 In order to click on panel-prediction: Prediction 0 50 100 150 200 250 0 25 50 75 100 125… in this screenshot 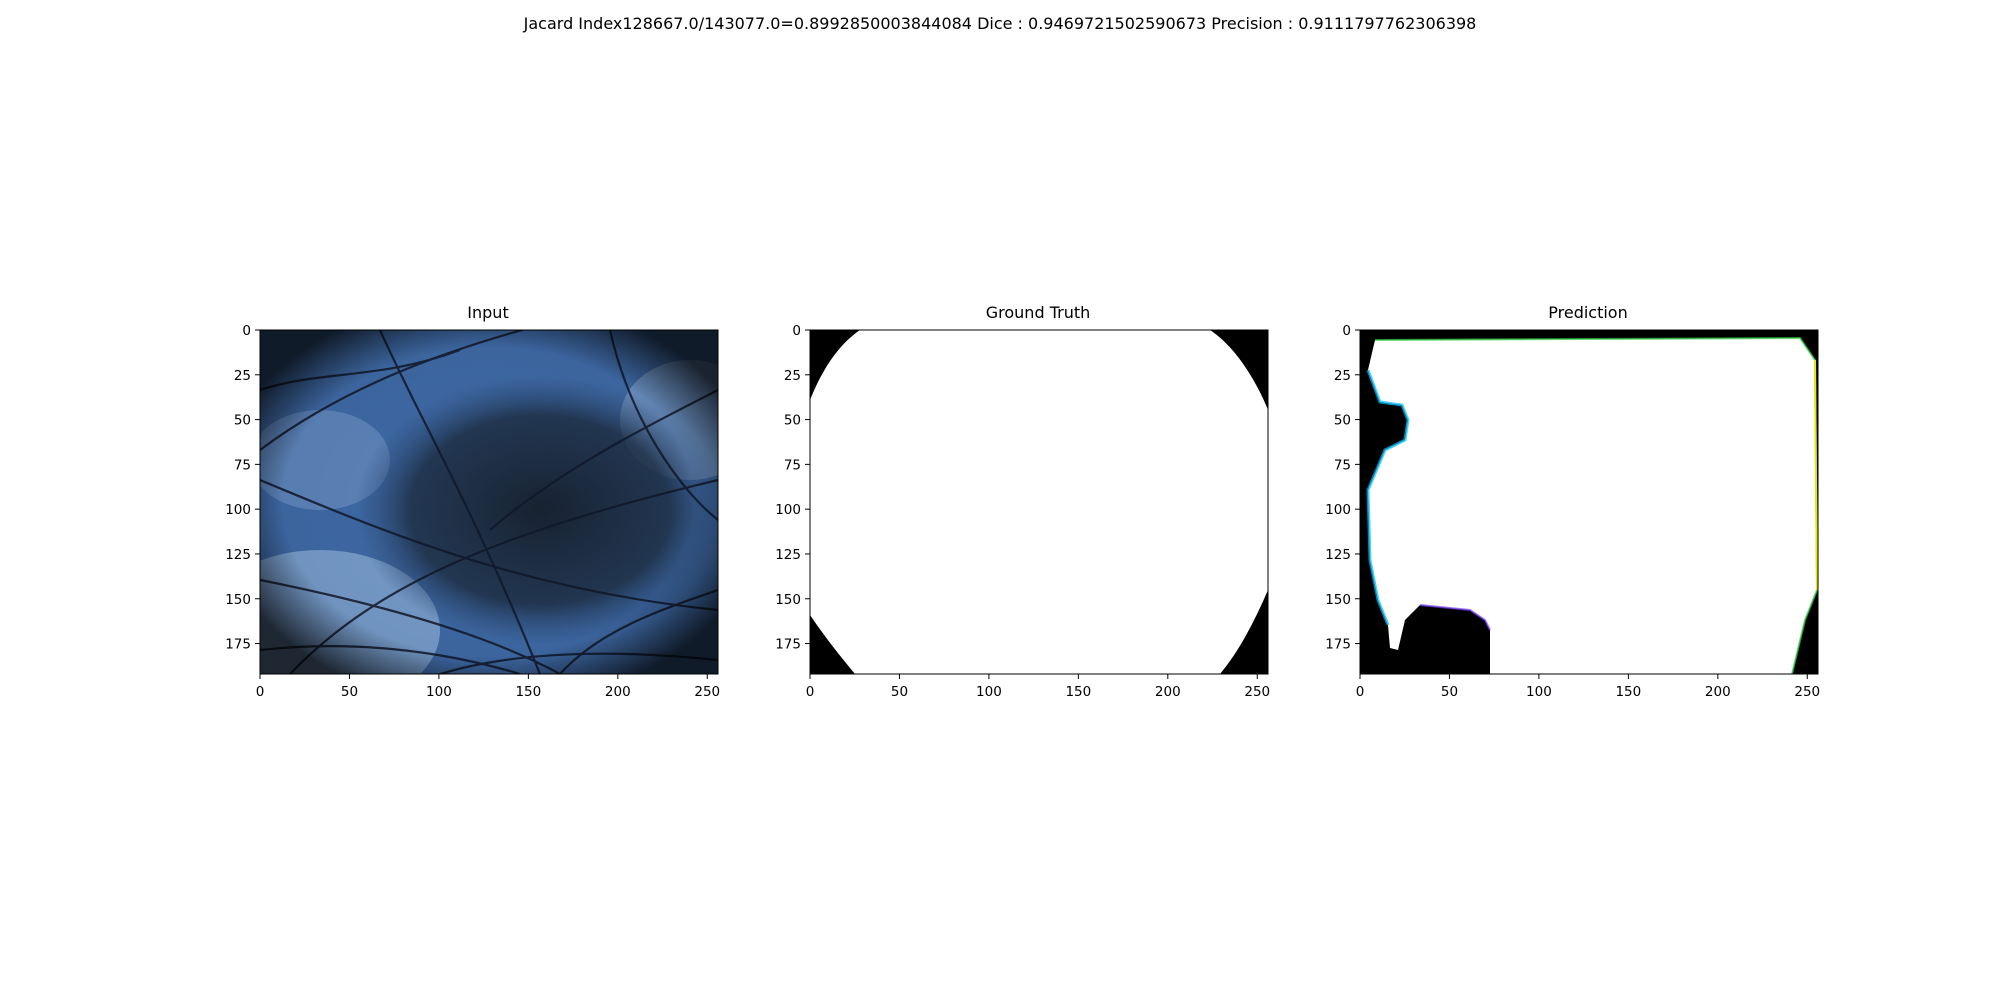, I will do `click(1580, 510)`.